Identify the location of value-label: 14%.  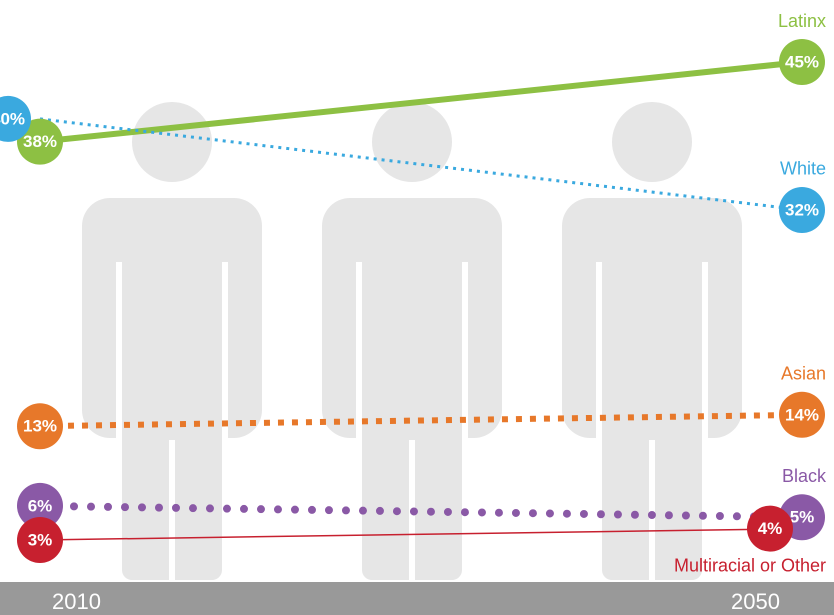
(802, 414).